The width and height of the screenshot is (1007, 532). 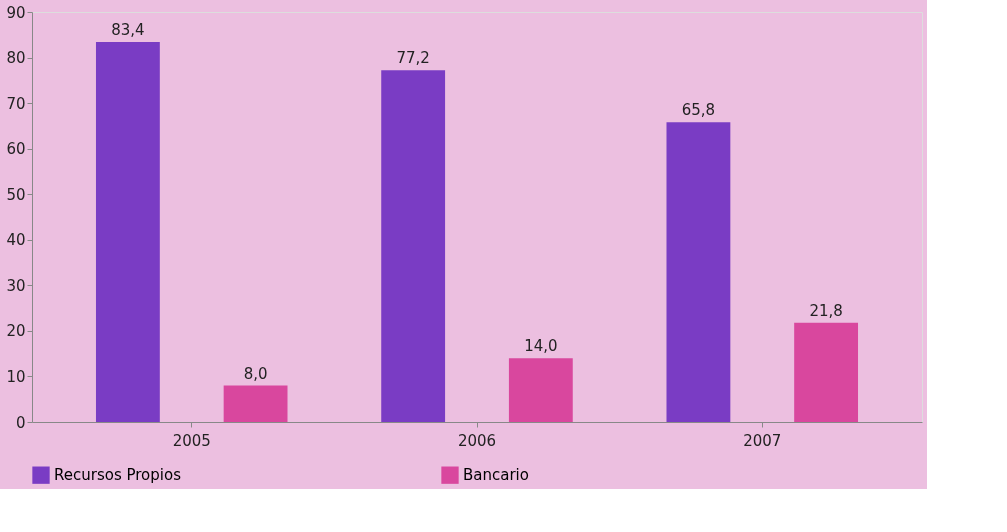 I want to click on y-tick-label: 0, so click(x=20, y=422).